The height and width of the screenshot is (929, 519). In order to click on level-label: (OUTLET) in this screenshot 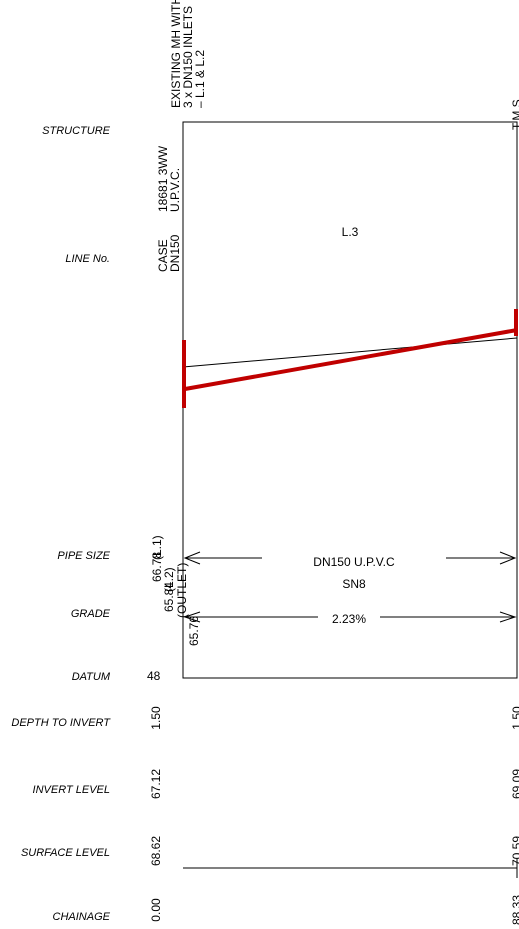, I will do `click(182, 590)`.